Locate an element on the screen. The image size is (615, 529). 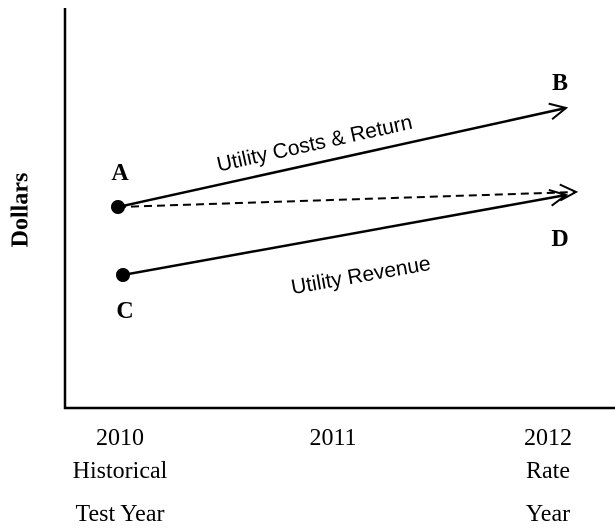
x-tick-caption: Historical is located at coordinates (120, 471).